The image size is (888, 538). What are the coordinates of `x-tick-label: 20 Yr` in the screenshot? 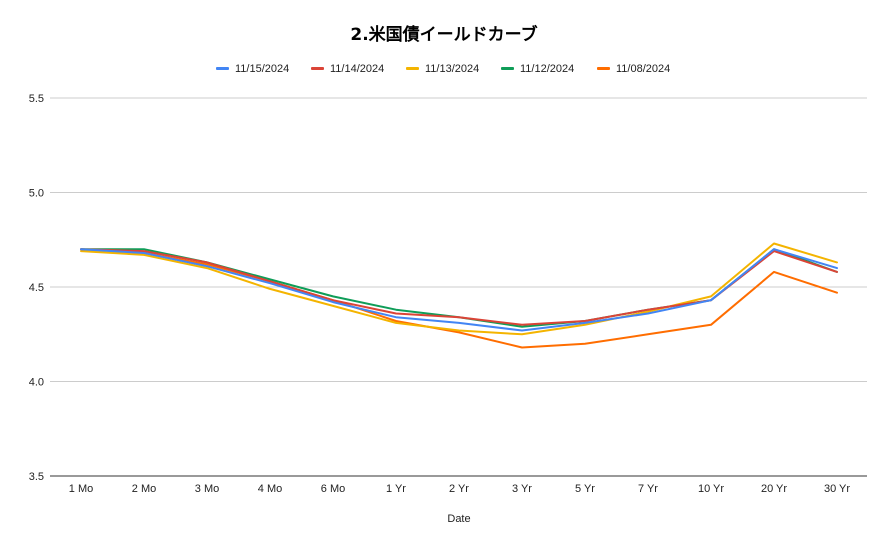 It's located at (774, 489).